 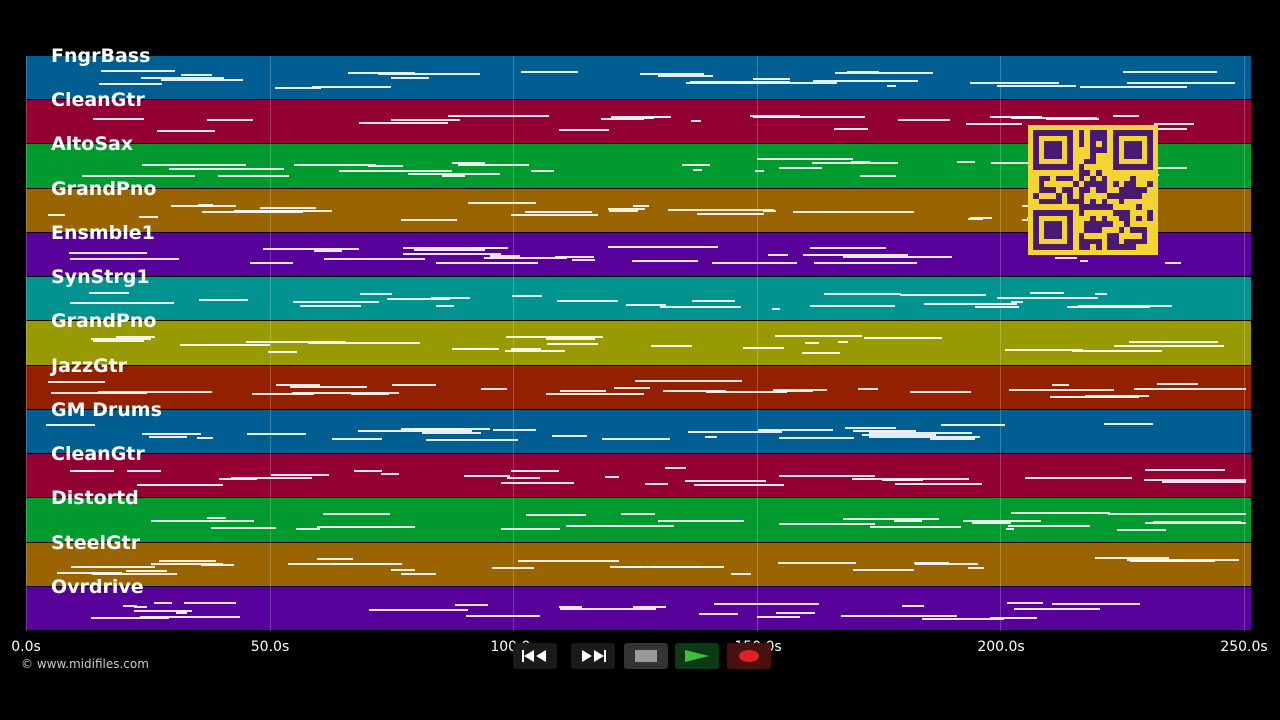 What do you see at coordinates (593, 656) in the screenshot?
I see `fast-forward-button` at bounding box center [593, 656].